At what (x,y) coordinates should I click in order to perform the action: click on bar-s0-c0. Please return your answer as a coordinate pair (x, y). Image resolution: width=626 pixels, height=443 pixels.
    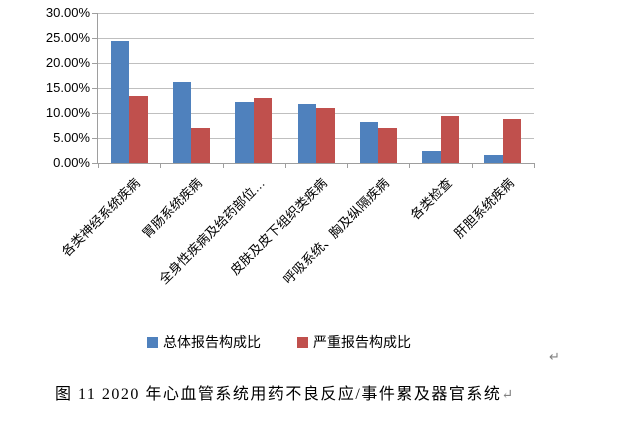
    Looking at the image, I should click on (120, 102).